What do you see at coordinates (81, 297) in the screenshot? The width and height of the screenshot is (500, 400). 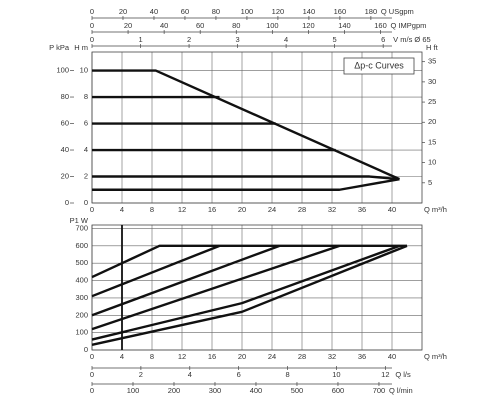 I see `y-tick-label: 300` at bounding box center [81, 297].